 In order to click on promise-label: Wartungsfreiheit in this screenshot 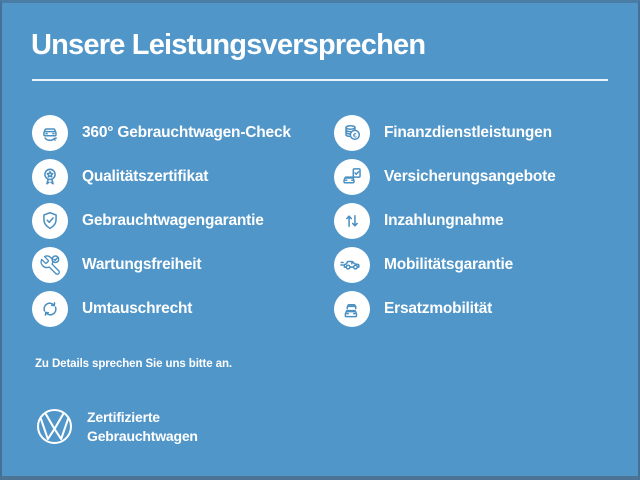, I will do `click(142, 264)`.